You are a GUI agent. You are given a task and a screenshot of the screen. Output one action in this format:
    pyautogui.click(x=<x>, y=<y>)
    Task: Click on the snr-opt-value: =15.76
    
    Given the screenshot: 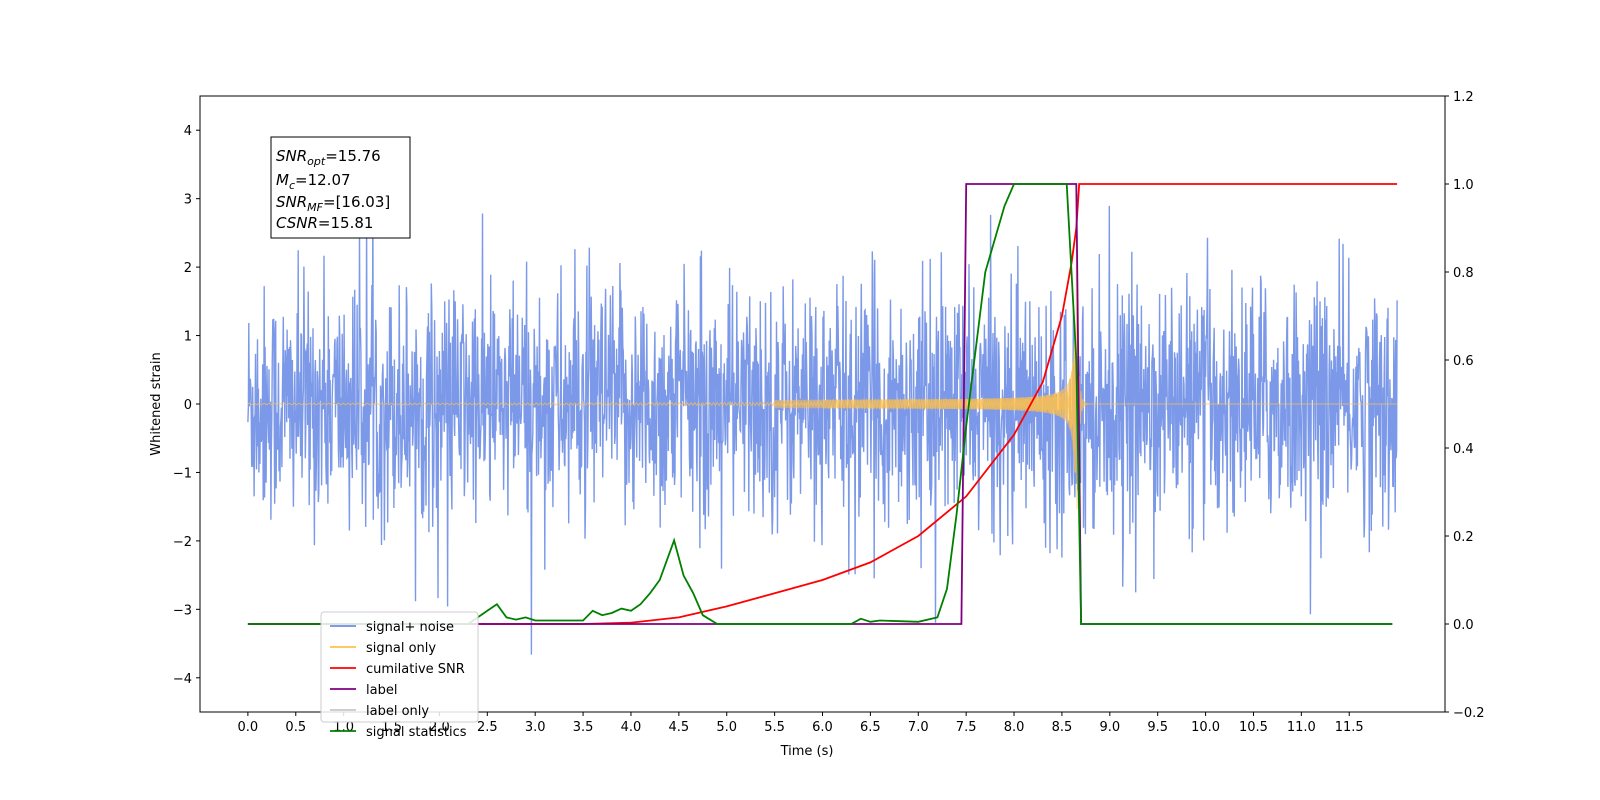 What is the action you would take?
    pyautogui.click(x=353, y=156)
    